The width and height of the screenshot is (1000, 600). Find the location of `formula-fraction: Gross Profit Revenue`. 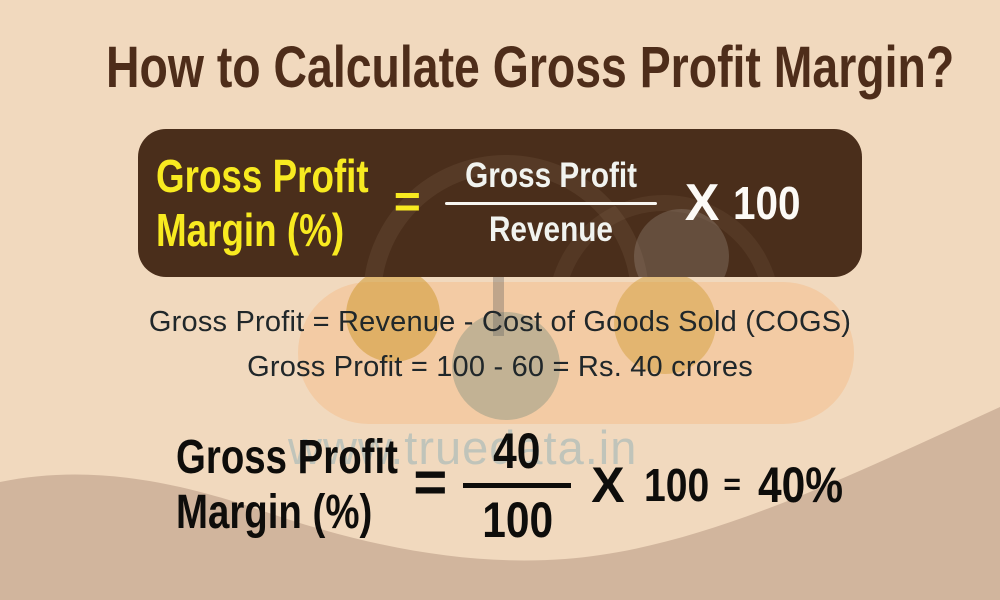

formula-fraction: Gross Profit Revenue is located at coordinates (550, 203).